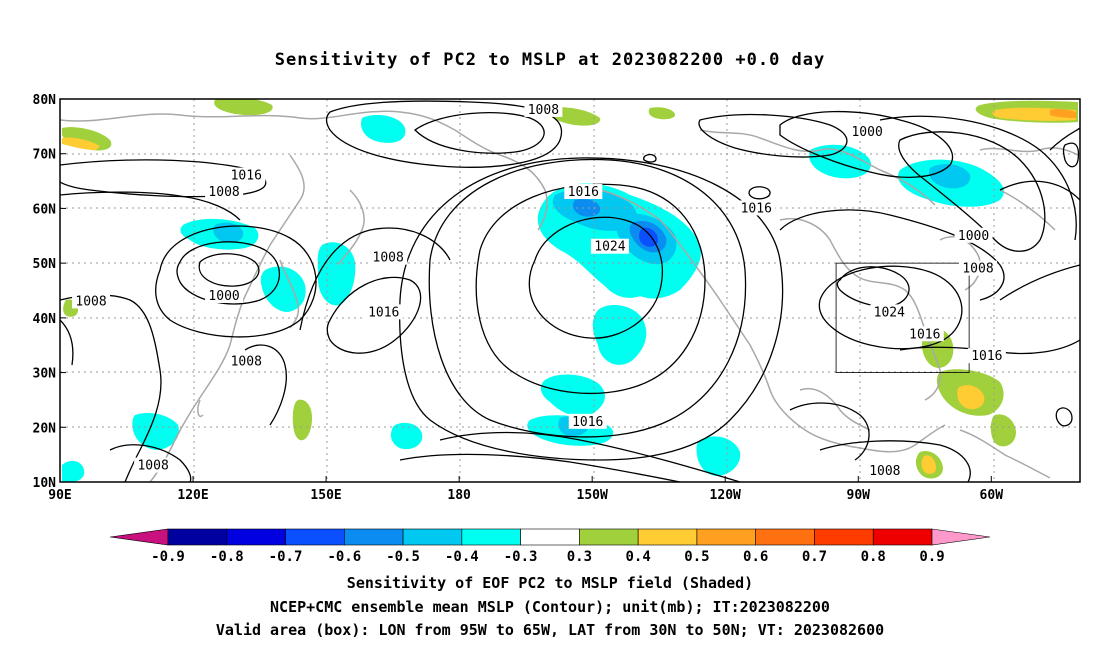 This screenshot has height=650, width=1100. I want to click on colorbar-label: -0.9, so click(168, 557).